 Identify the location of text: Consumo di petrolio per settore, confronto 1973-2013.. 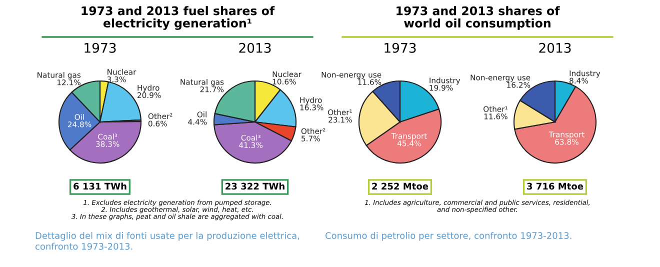
(449, 236).